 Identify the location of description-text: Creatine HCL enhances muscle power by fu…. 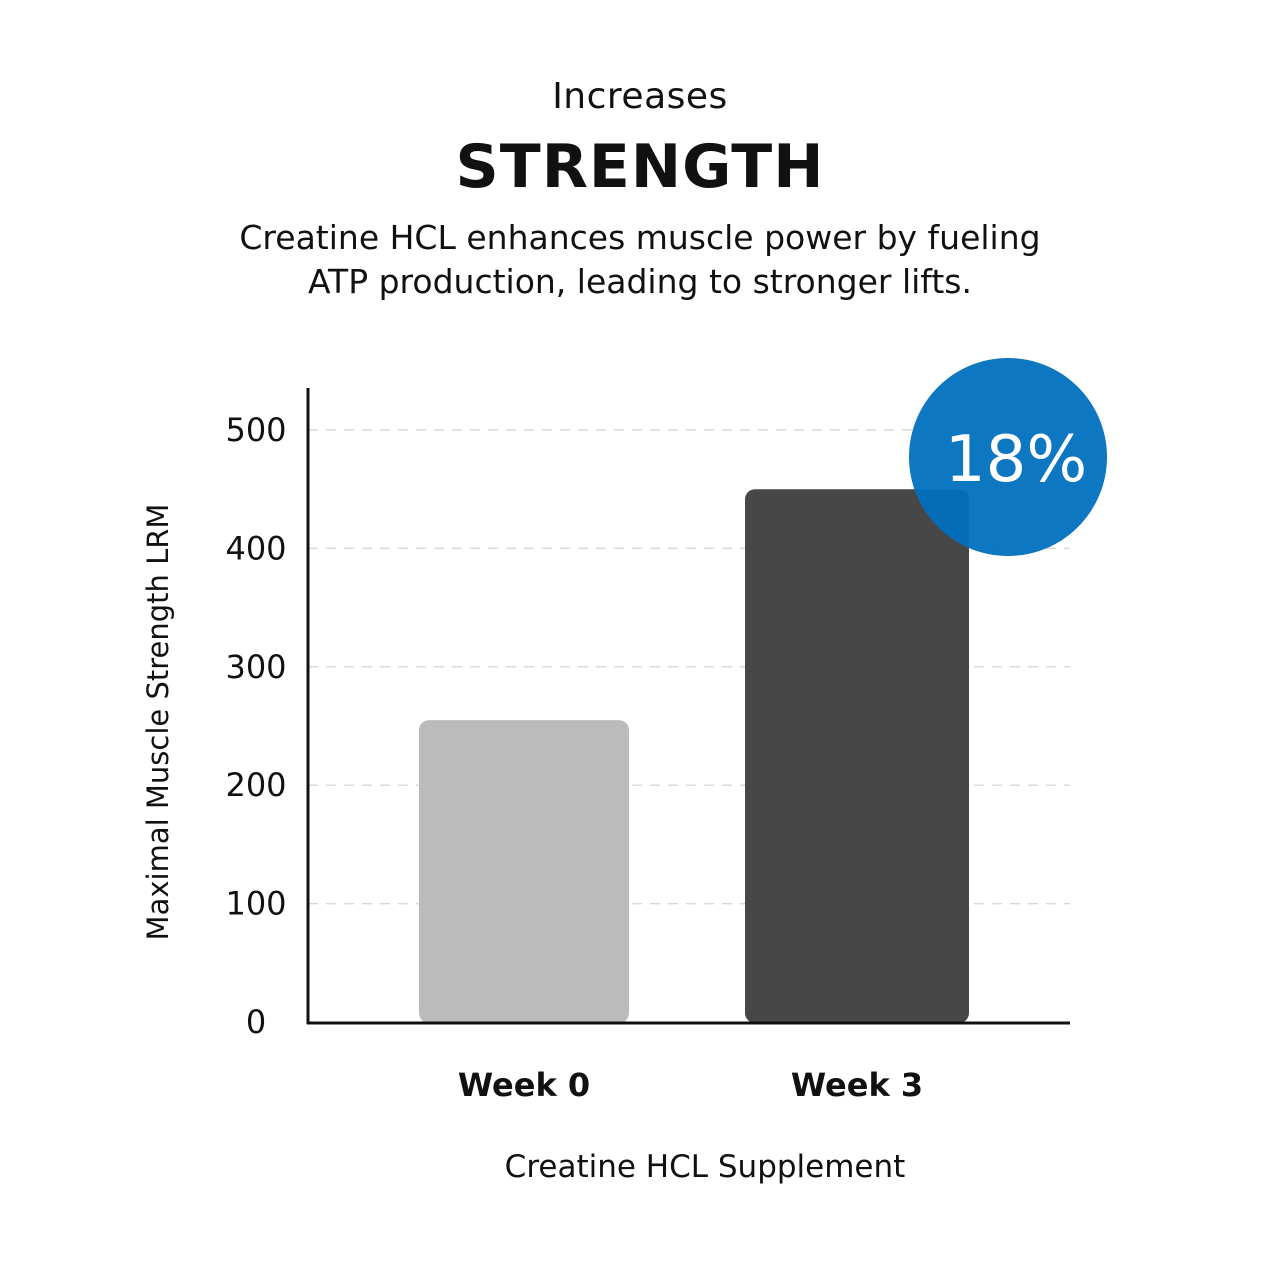
(640, 260).